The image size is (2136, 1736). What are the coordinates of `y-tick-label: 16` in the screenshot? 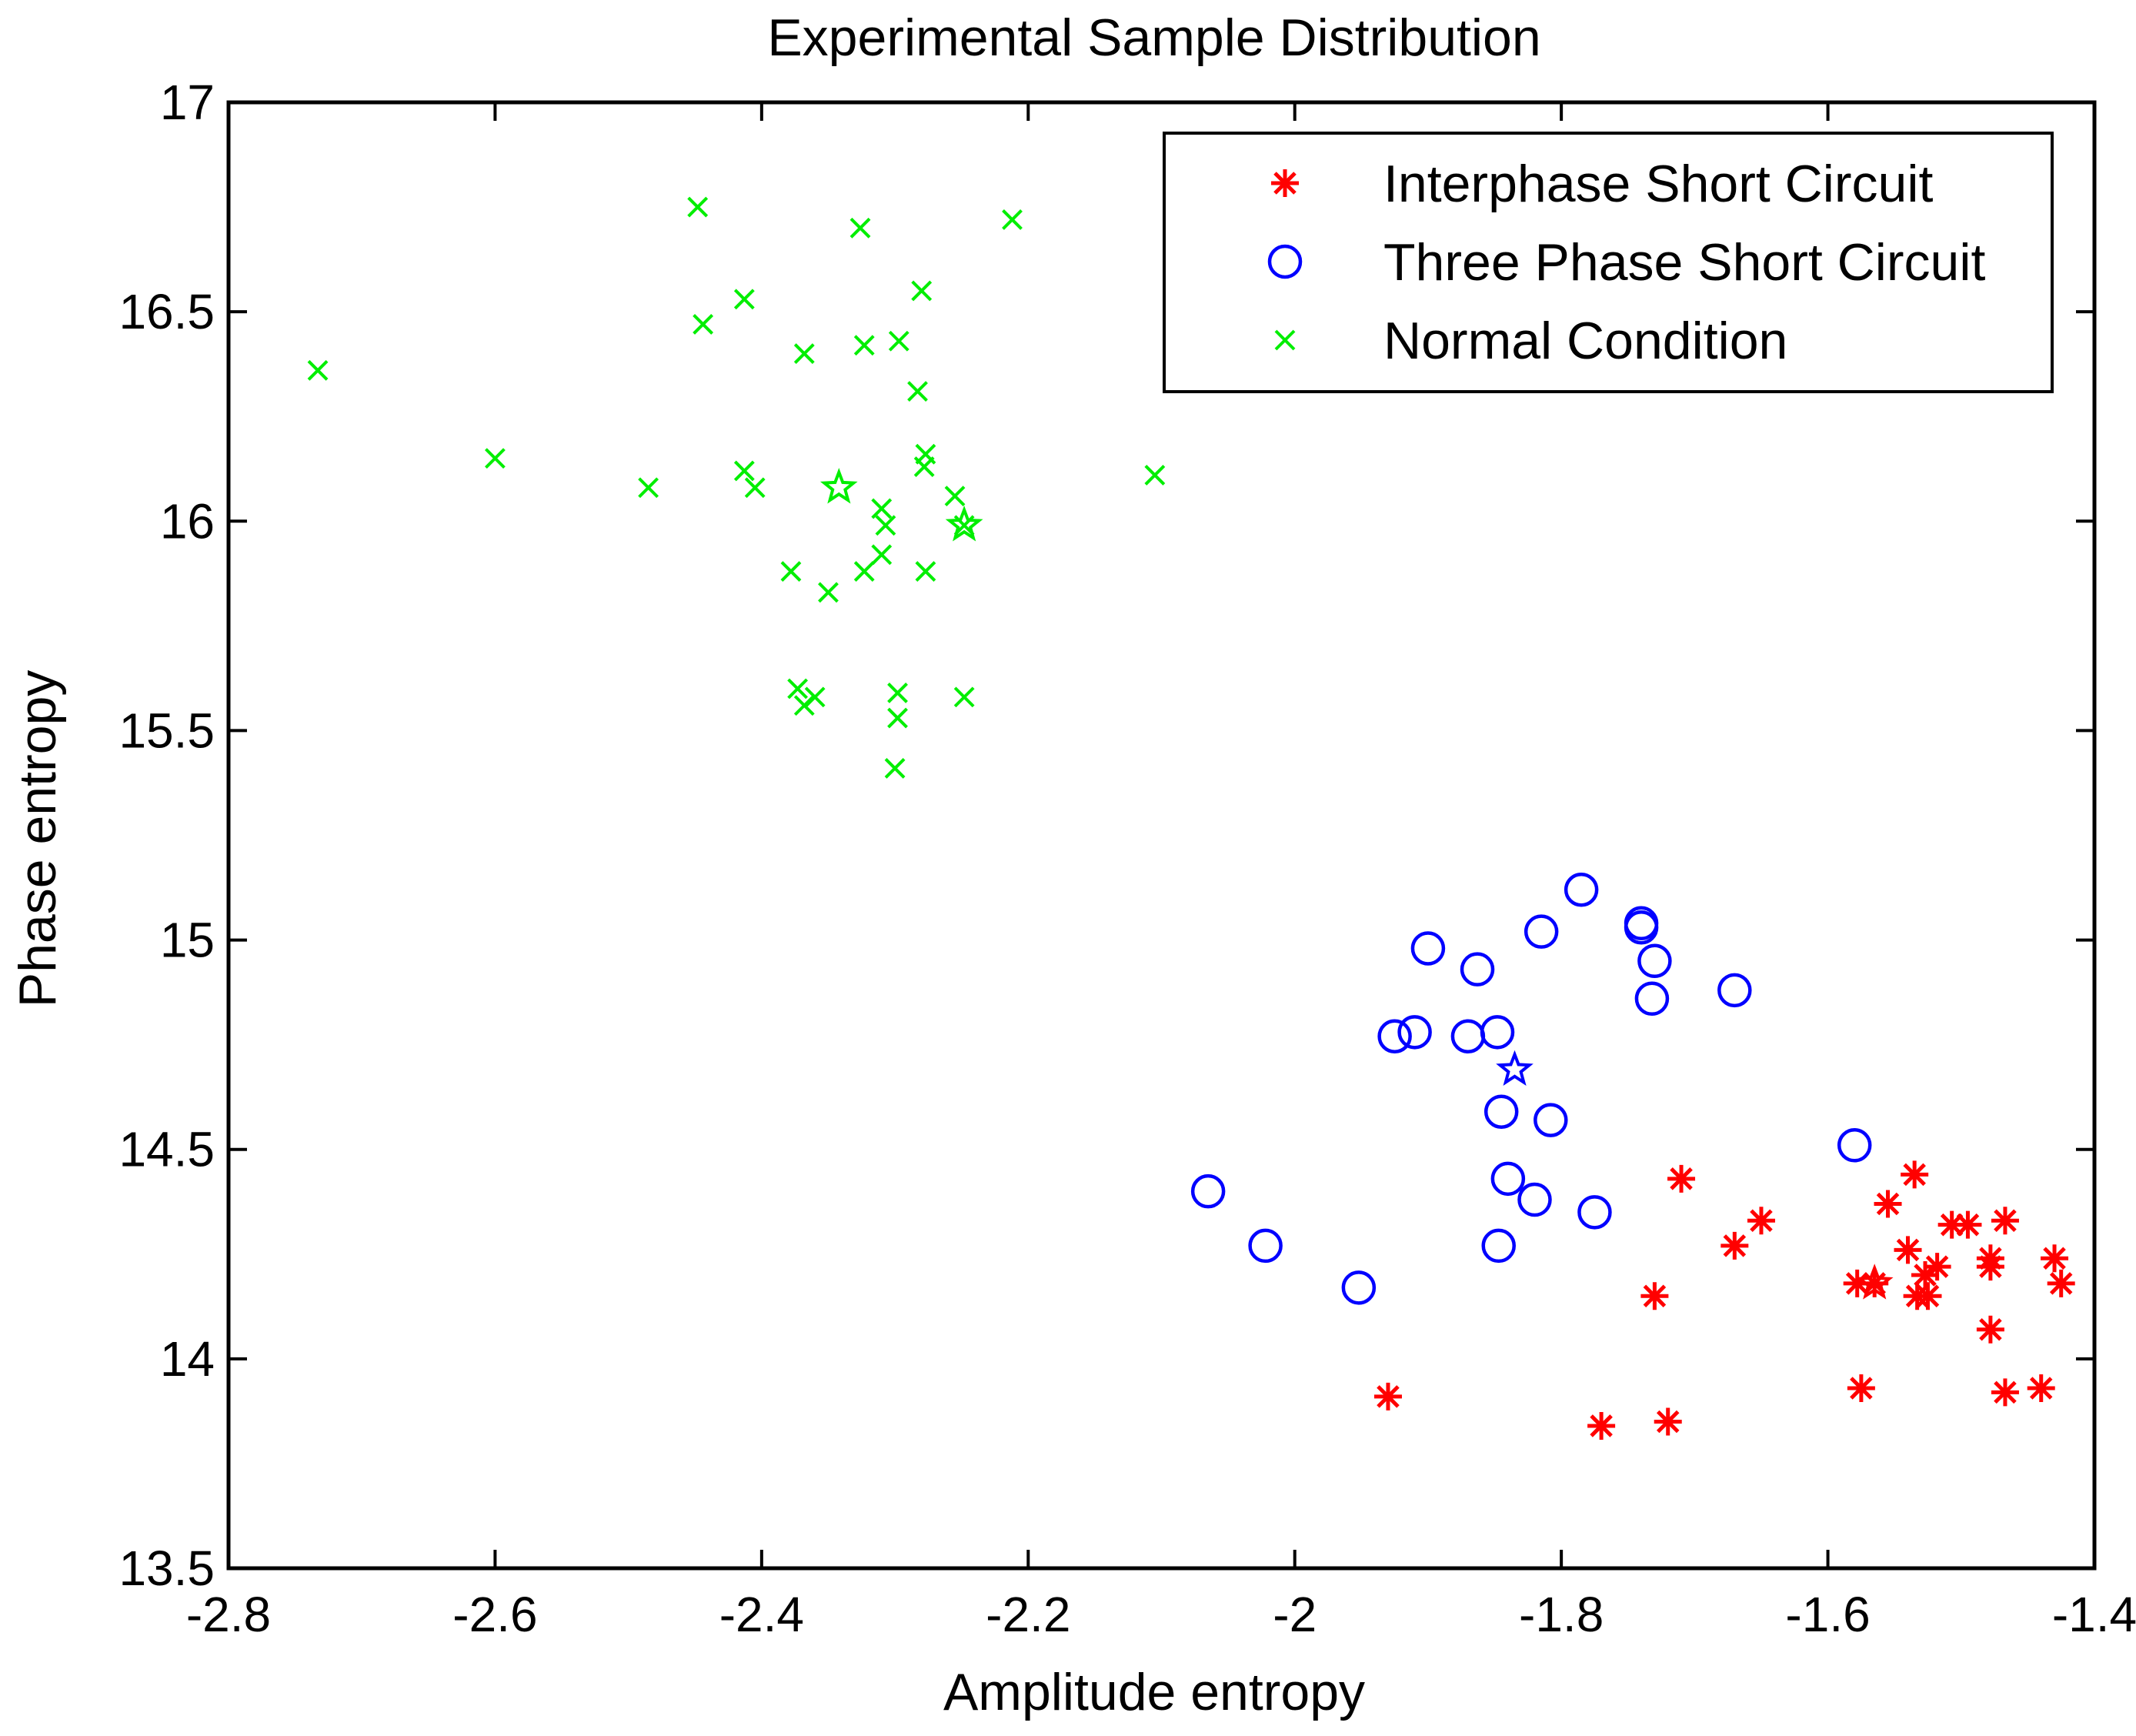 It's located at (187, 521).